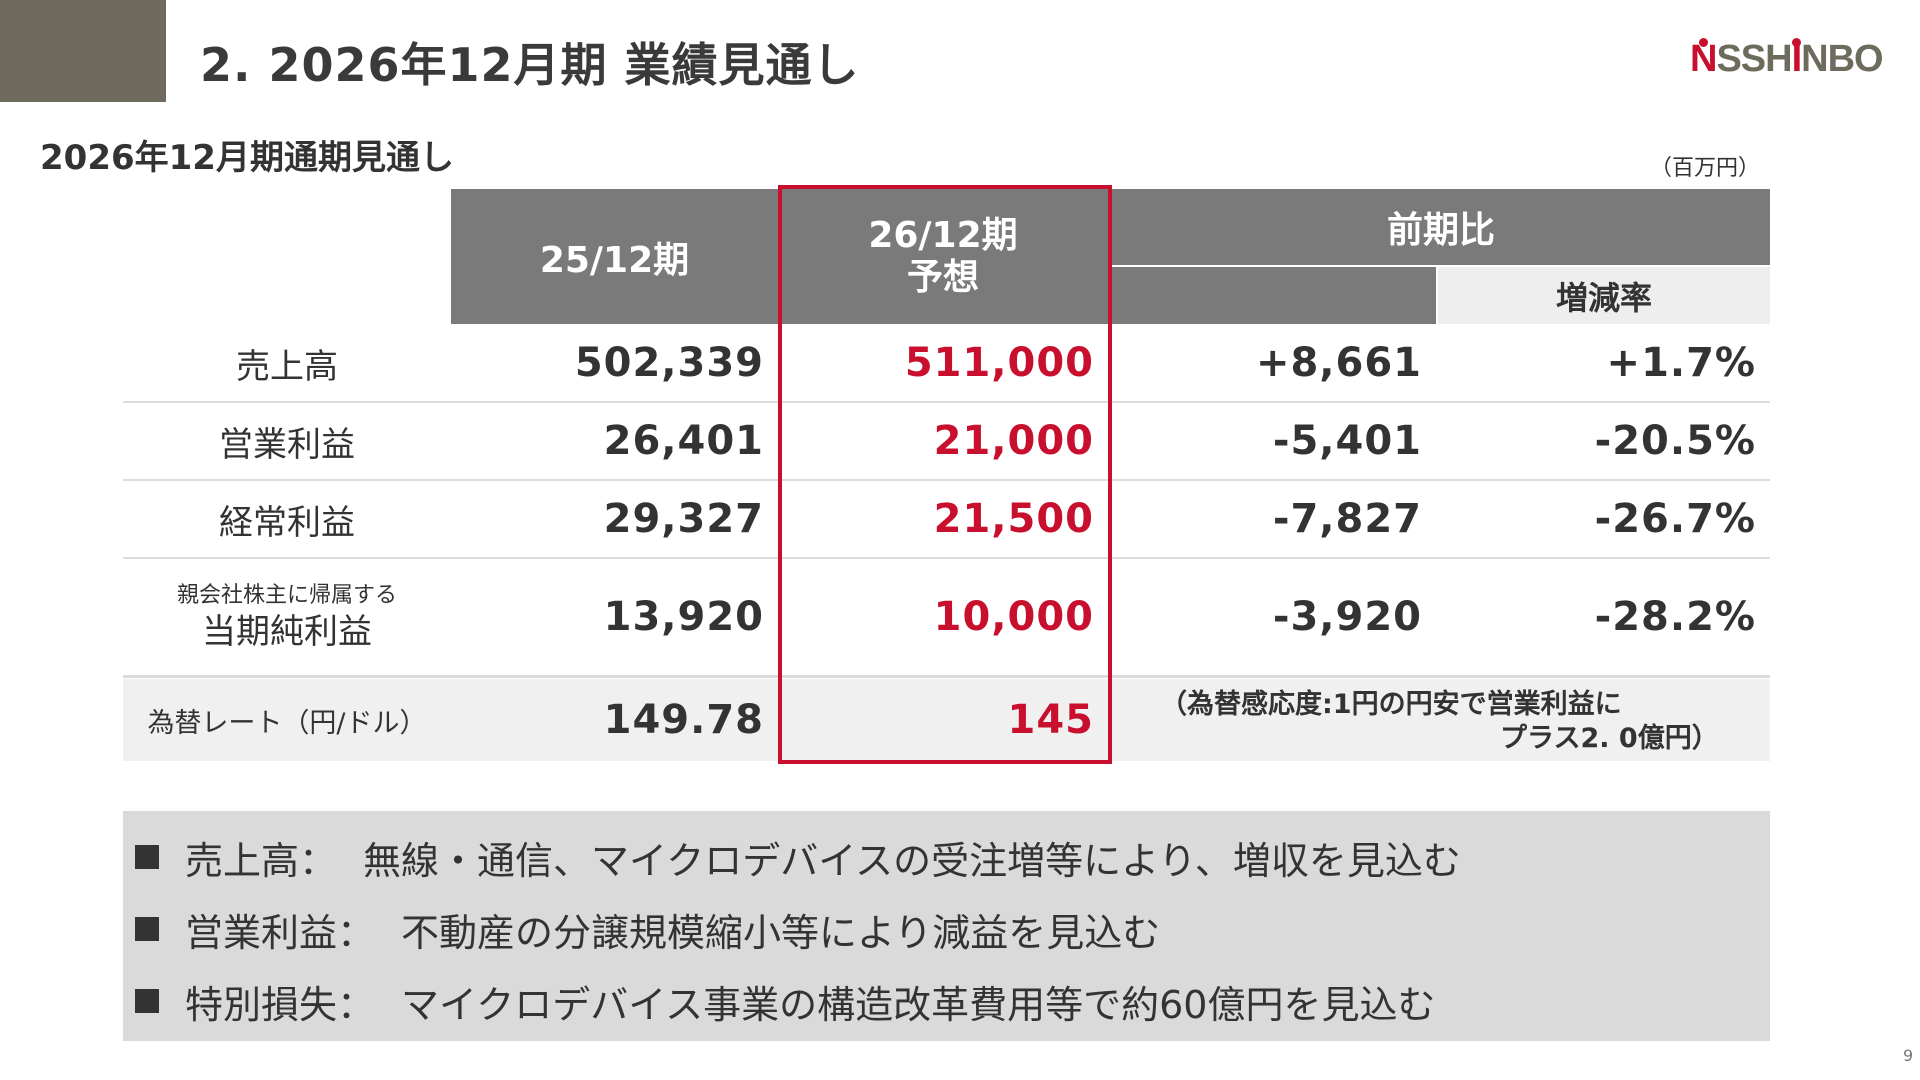 Image resolution: width=1920 pixels, height=1080 pixels. I want to click on page-number: 9, so click(1908, 1055).